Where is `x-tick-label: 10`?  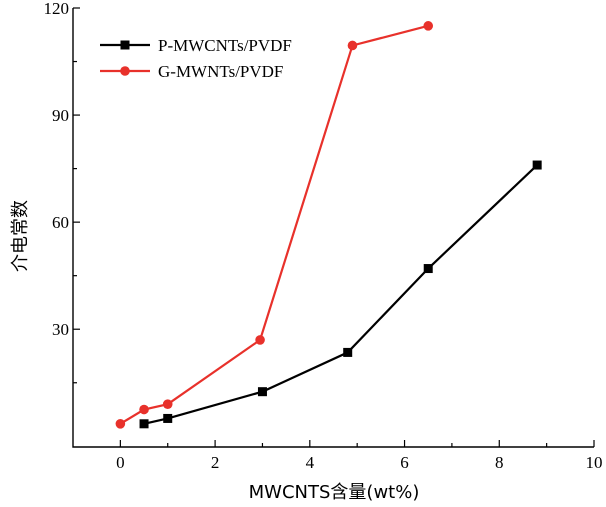
x-tick-label: 10 is located at coordinates (594, 462).